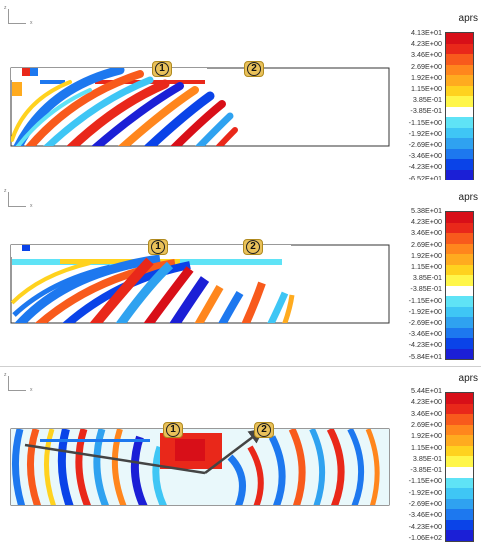 The height and width of the screenshot is (550, 481). What do you see at coordinates (425, 176) in the screenshot?
I see `legend-tick-label: -6.52E+01` at bounding box center [425, 176].